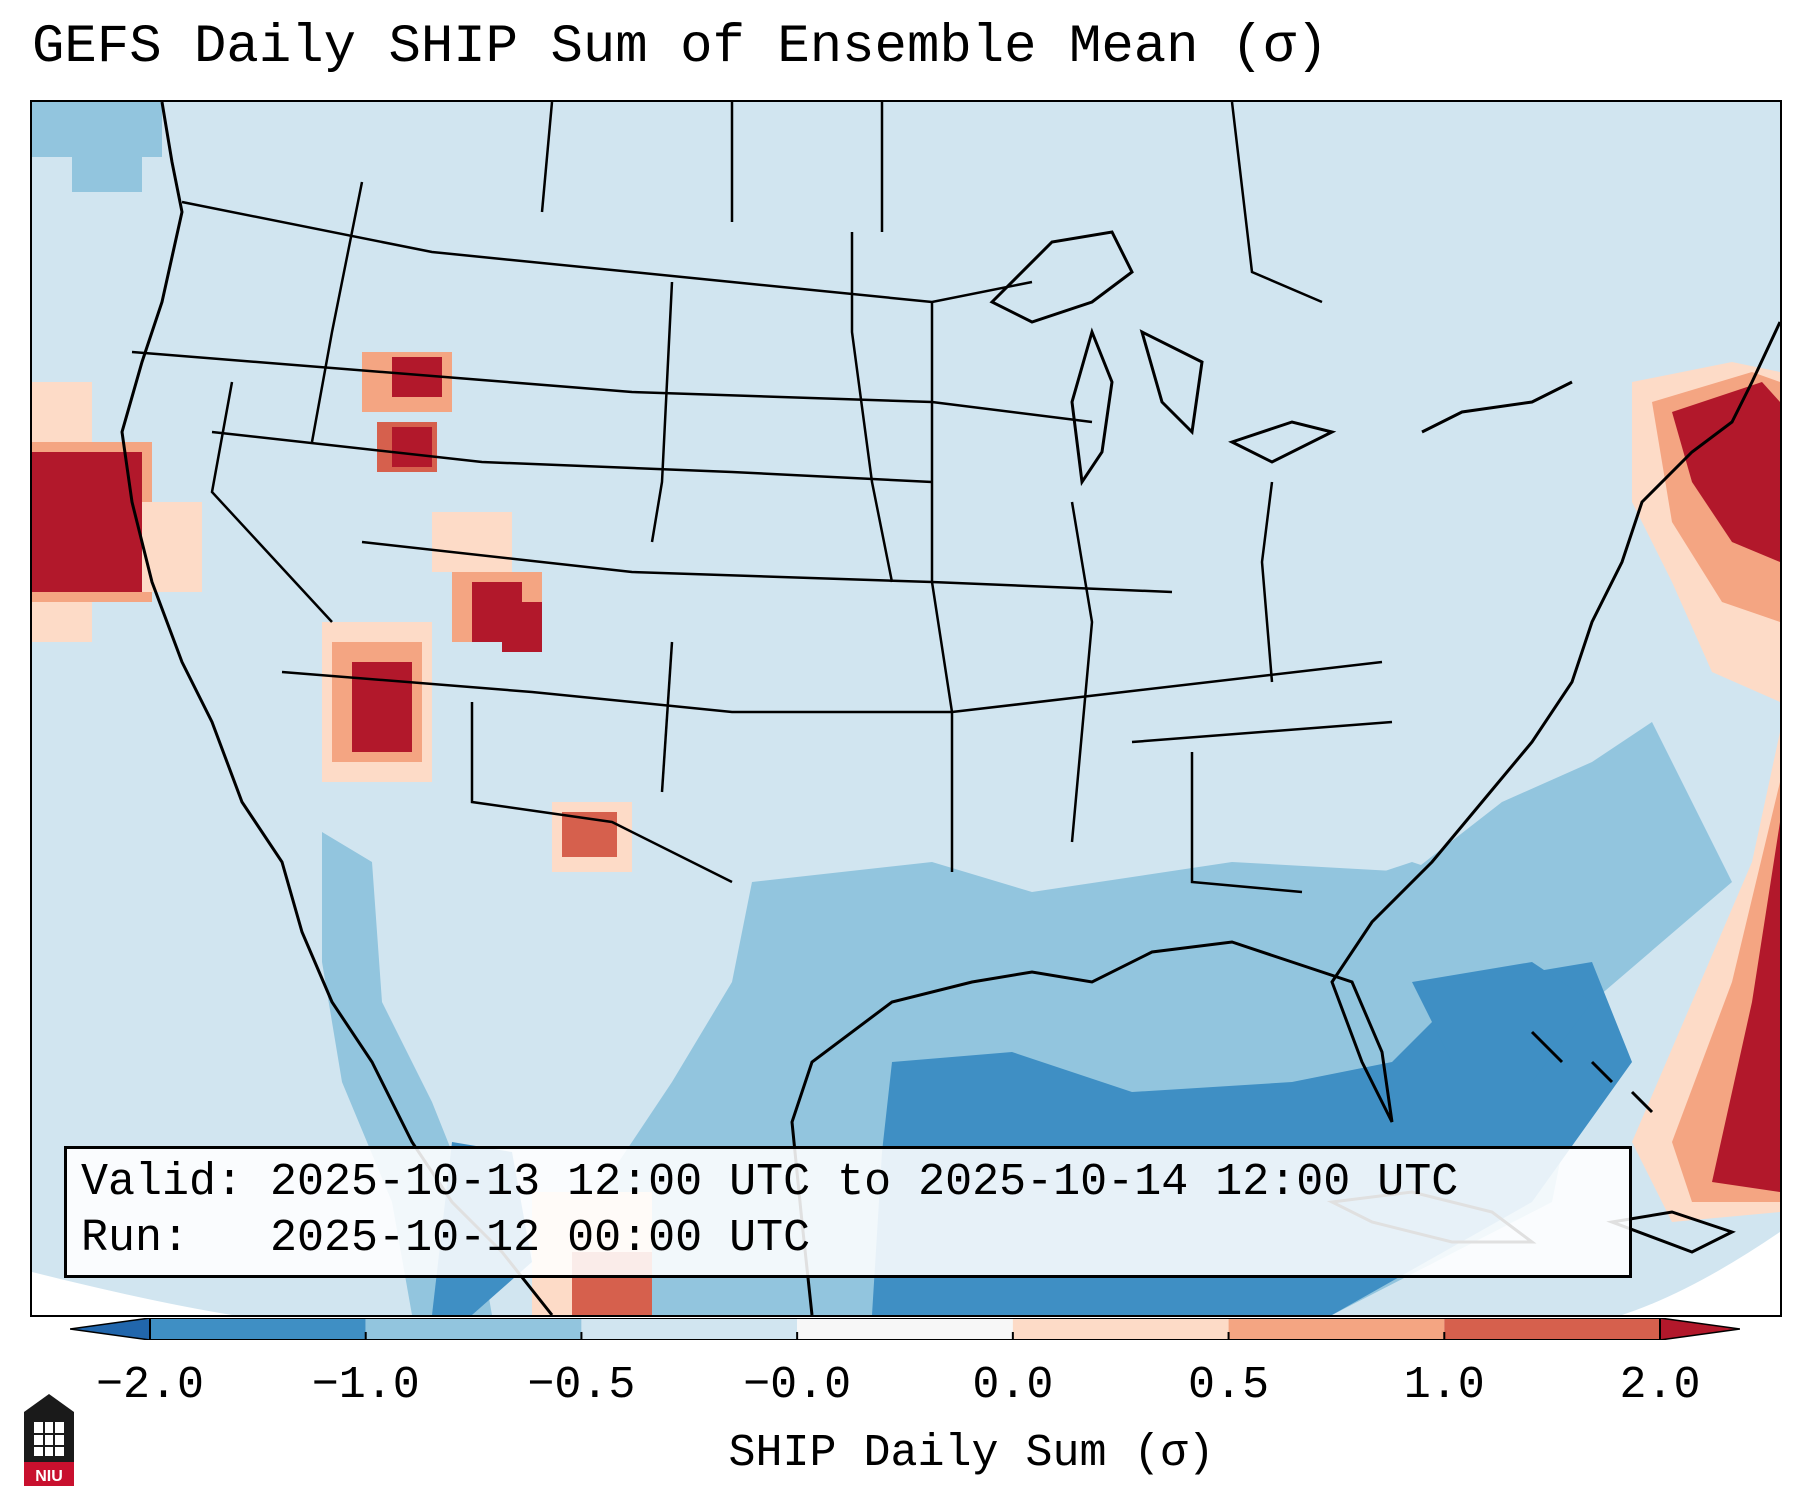 The height and width of the screenshot is (1506, 1803). I want to click on colorbar-tick-label: 2.0, so click(1660, 1385).